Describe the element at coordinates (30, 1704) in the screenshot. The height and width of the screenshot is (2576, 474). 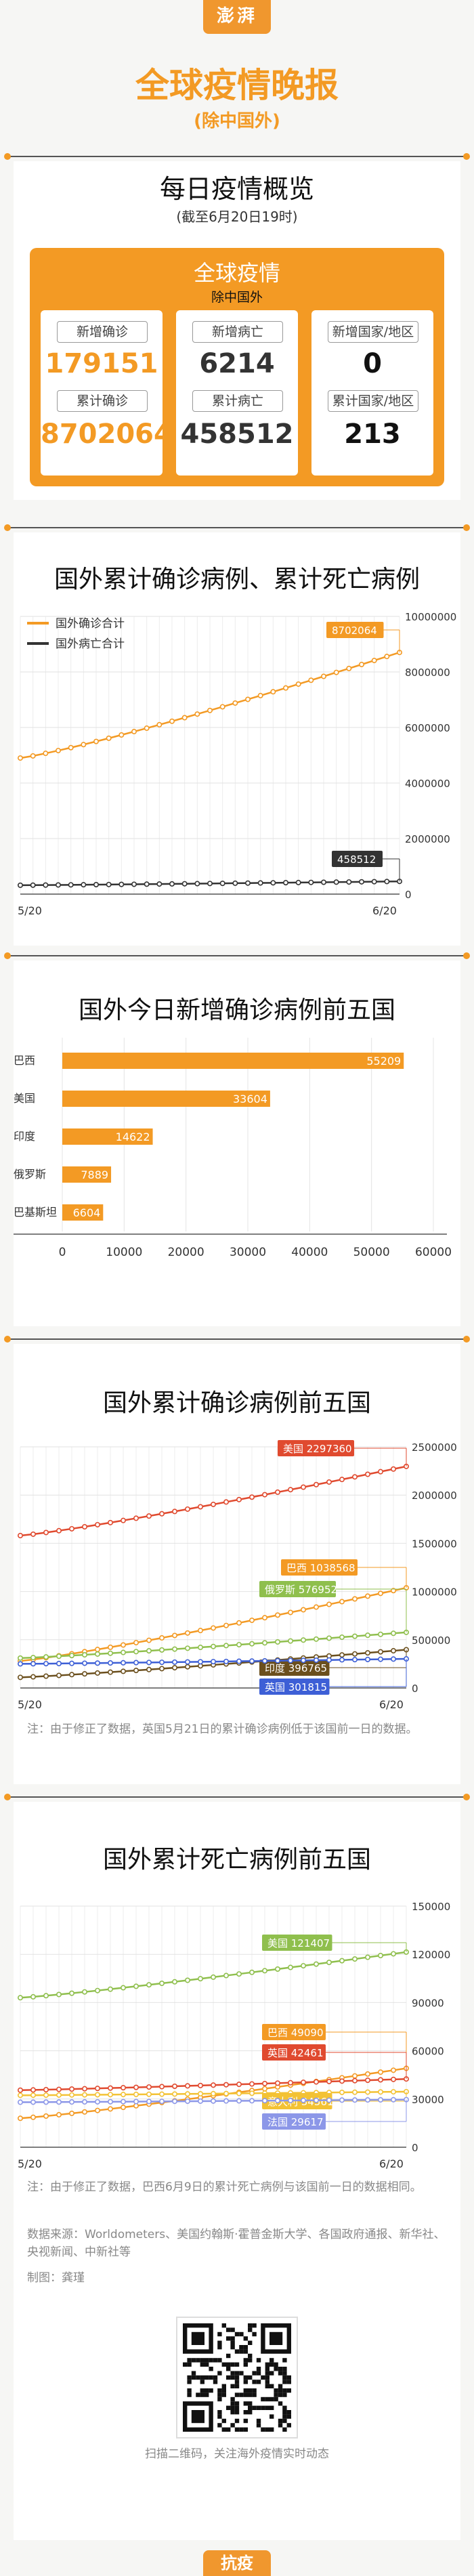
I see `x-tick-label: 5/20` at that location.